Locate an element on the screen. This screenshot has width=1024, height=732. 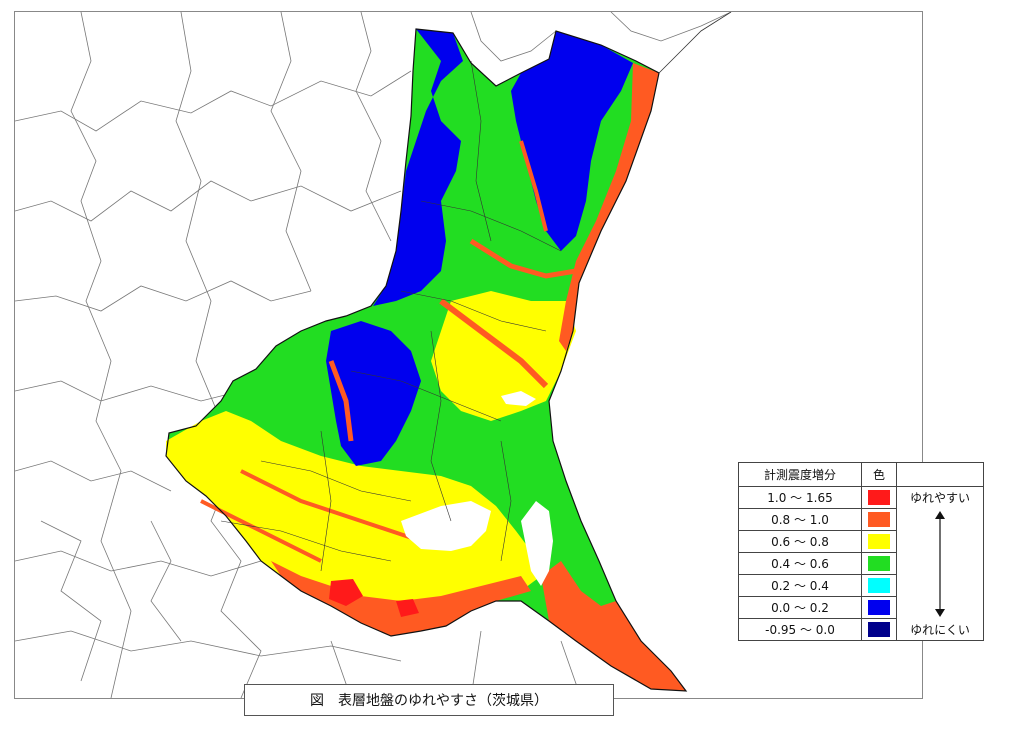
legend-header-blank is located at coordinates (940, 474).